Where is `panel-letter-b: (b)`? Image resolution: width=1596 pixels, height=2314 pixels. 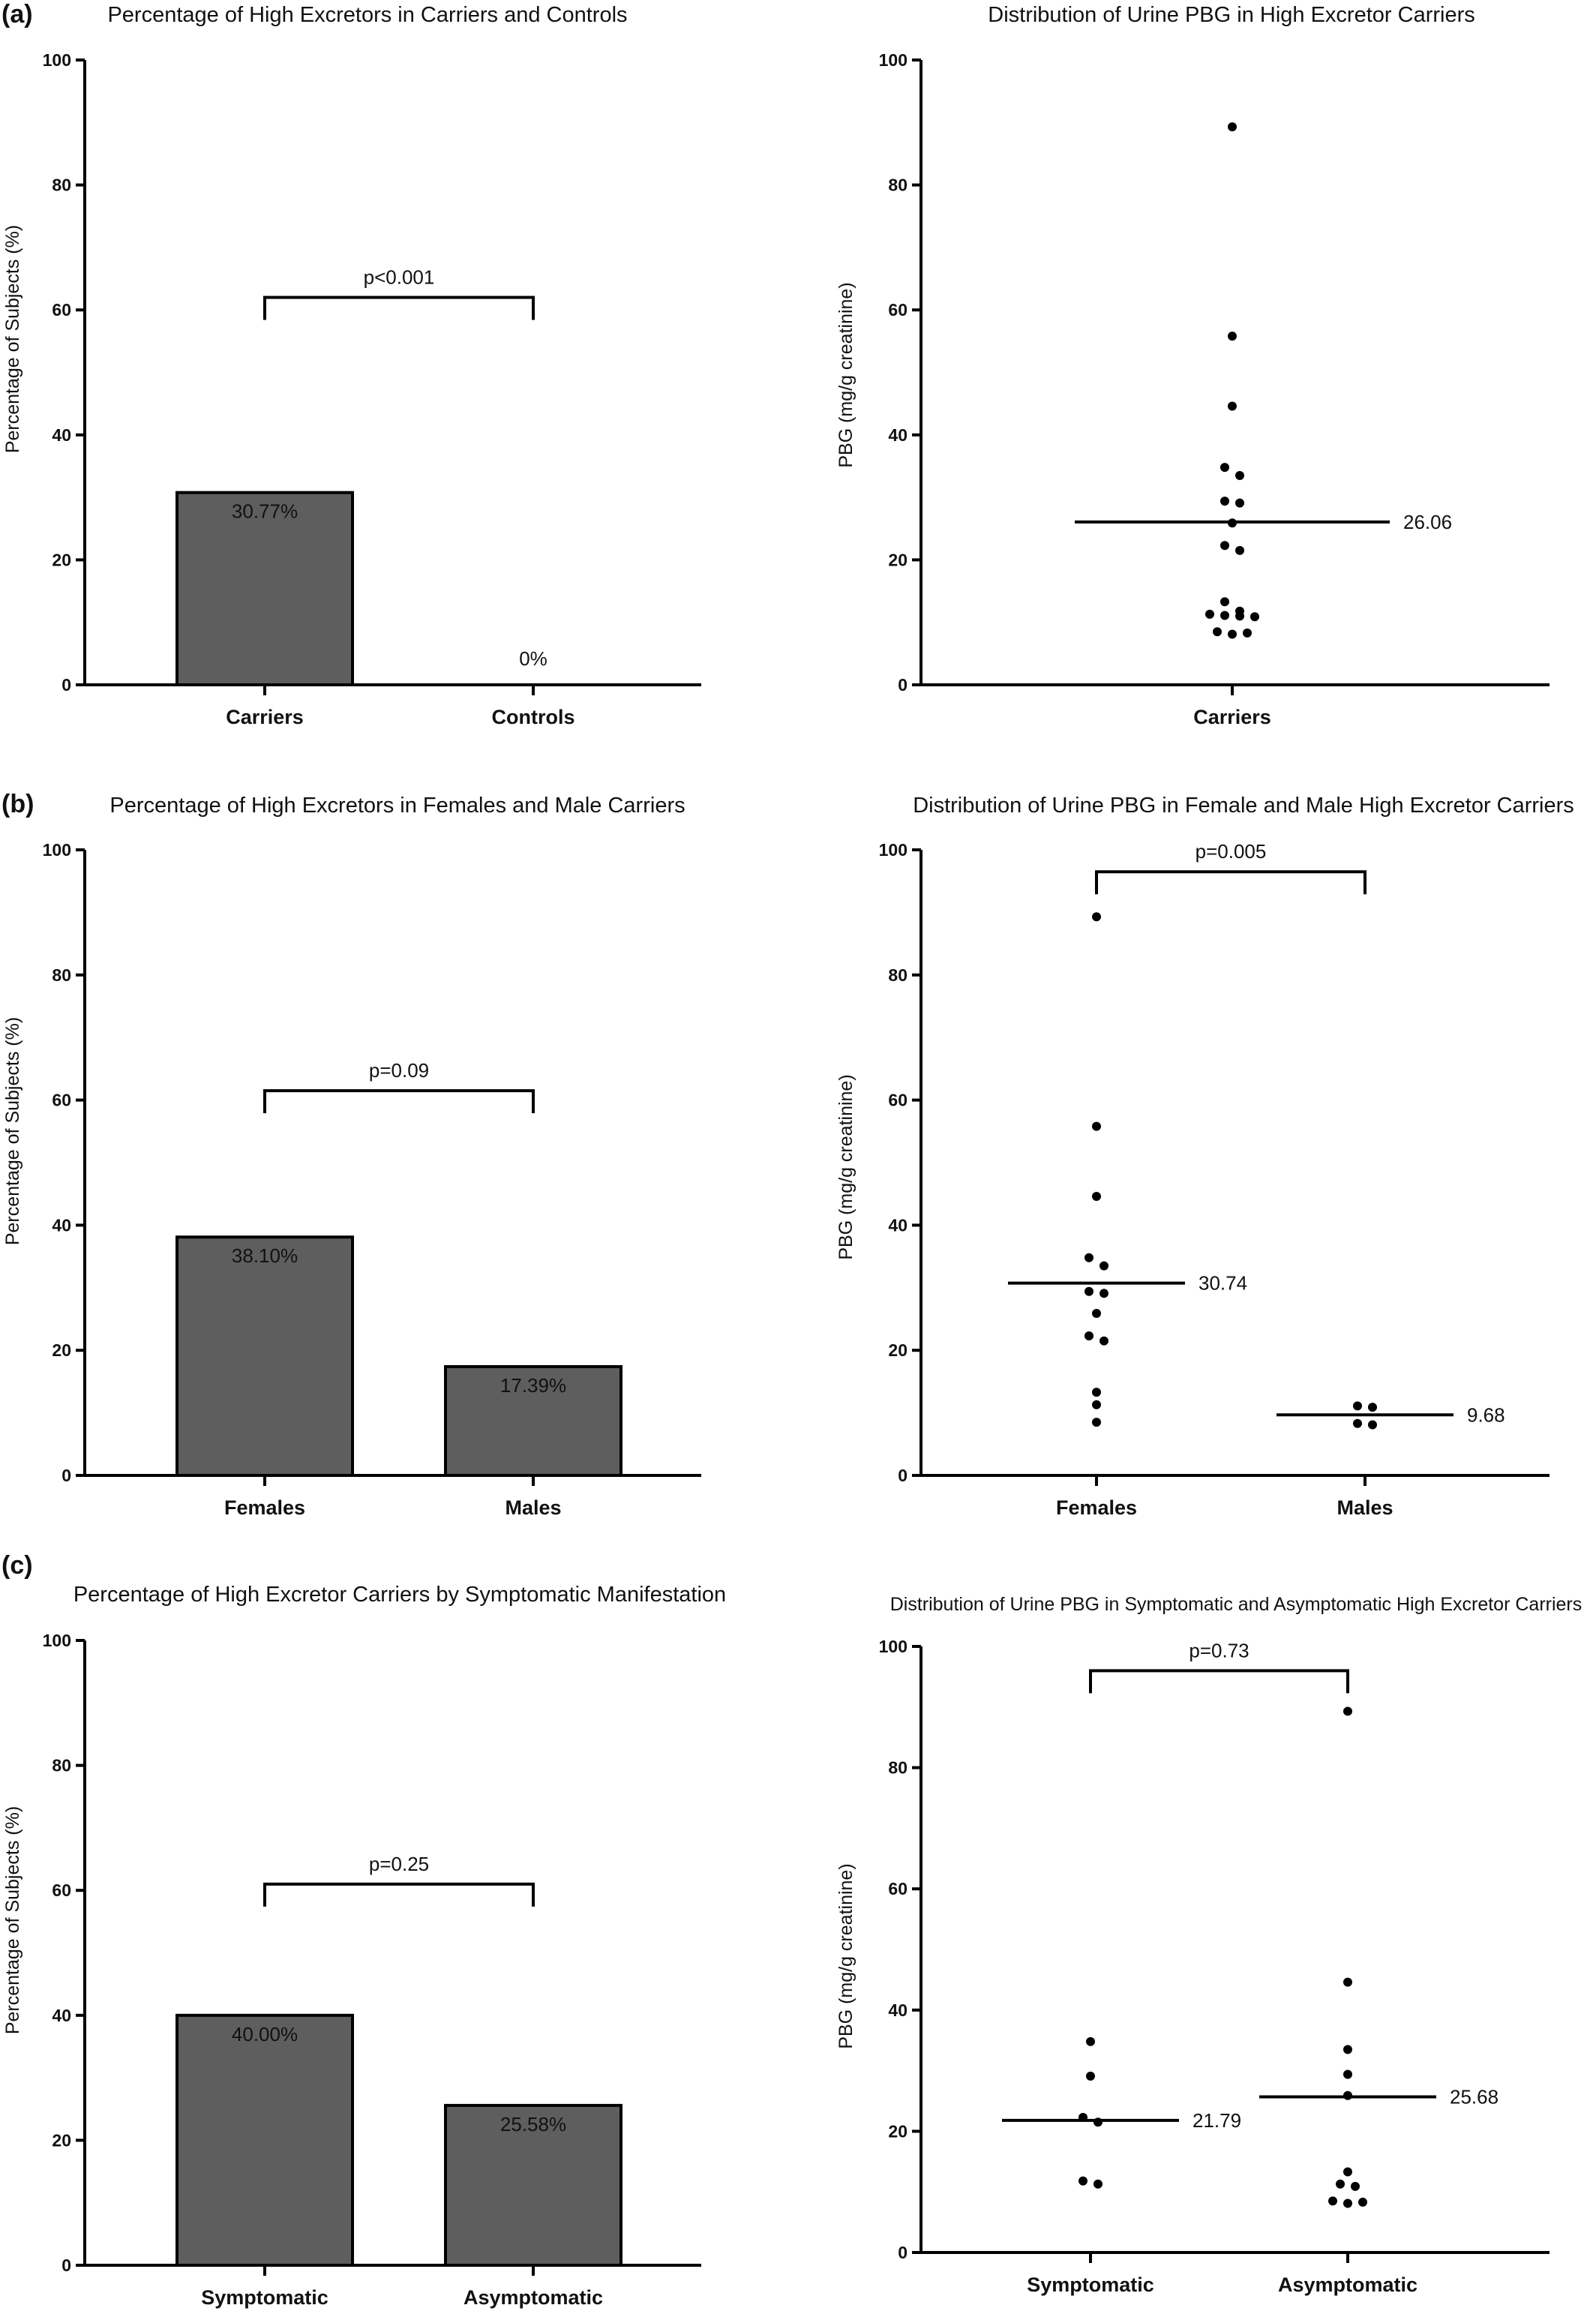 panel-letter-b: (b) is located at coordinates (18, 804).